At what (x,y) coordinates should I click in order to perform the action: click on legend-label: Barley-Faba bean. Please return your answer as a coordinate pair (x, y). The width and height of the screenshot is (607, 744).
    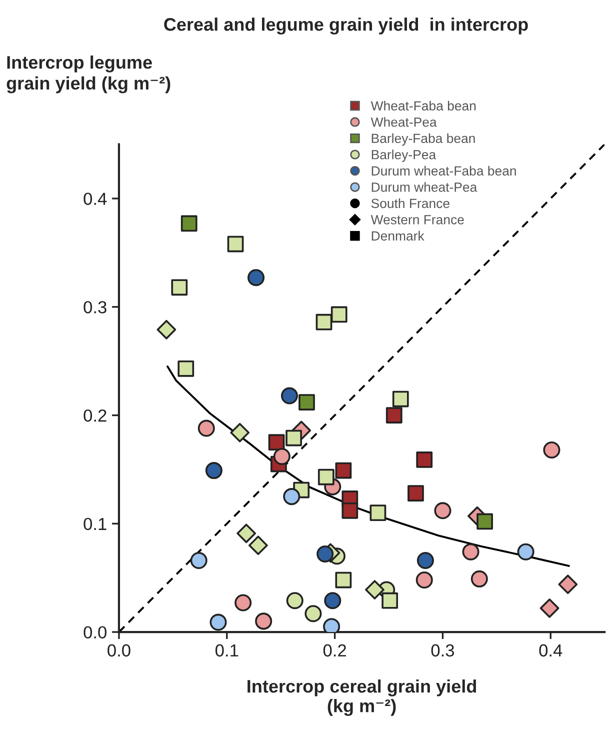
    Looking at the image, I should click on (423, 139).